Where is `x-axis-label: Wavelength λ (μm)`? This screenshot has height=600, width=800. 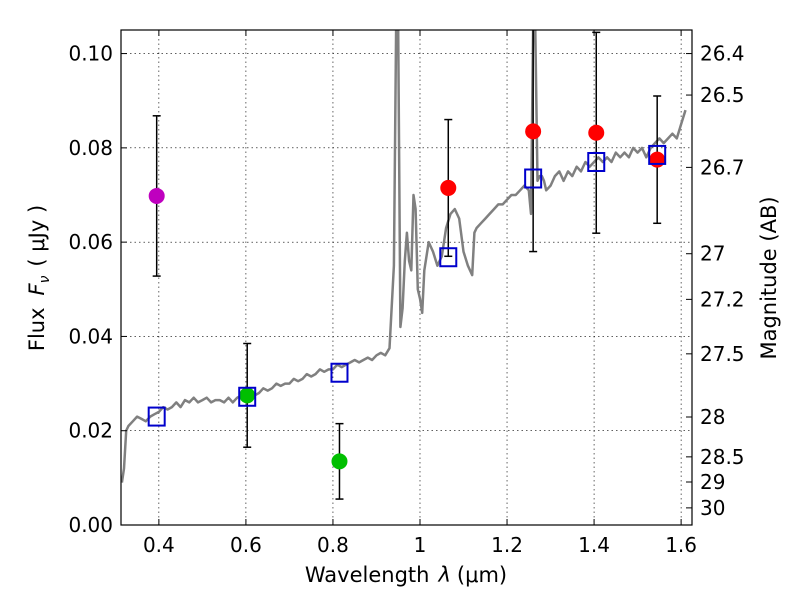
x-axis-label: Wavelength λ (μm) is located at coordinates (406, 575).